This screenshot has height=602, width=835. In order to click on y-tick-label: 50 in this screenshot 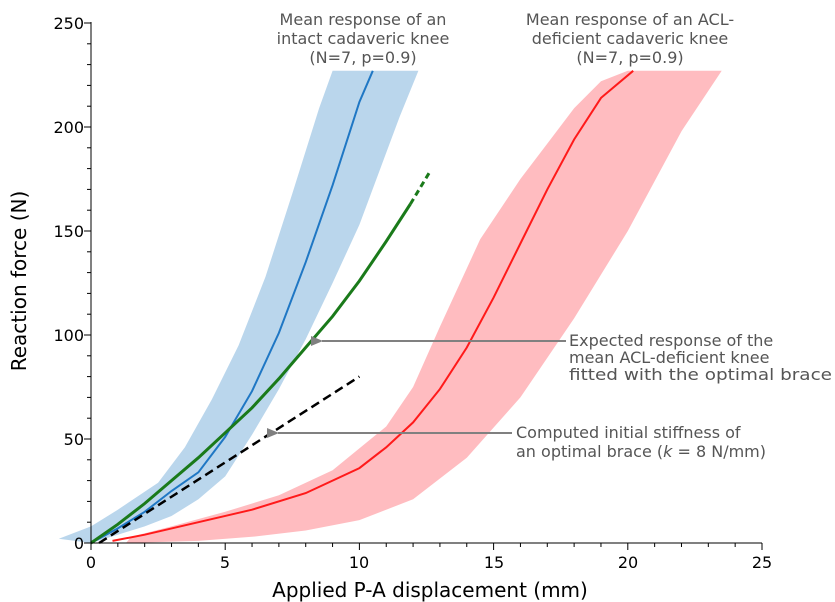, I will do `click(74, 439)`.